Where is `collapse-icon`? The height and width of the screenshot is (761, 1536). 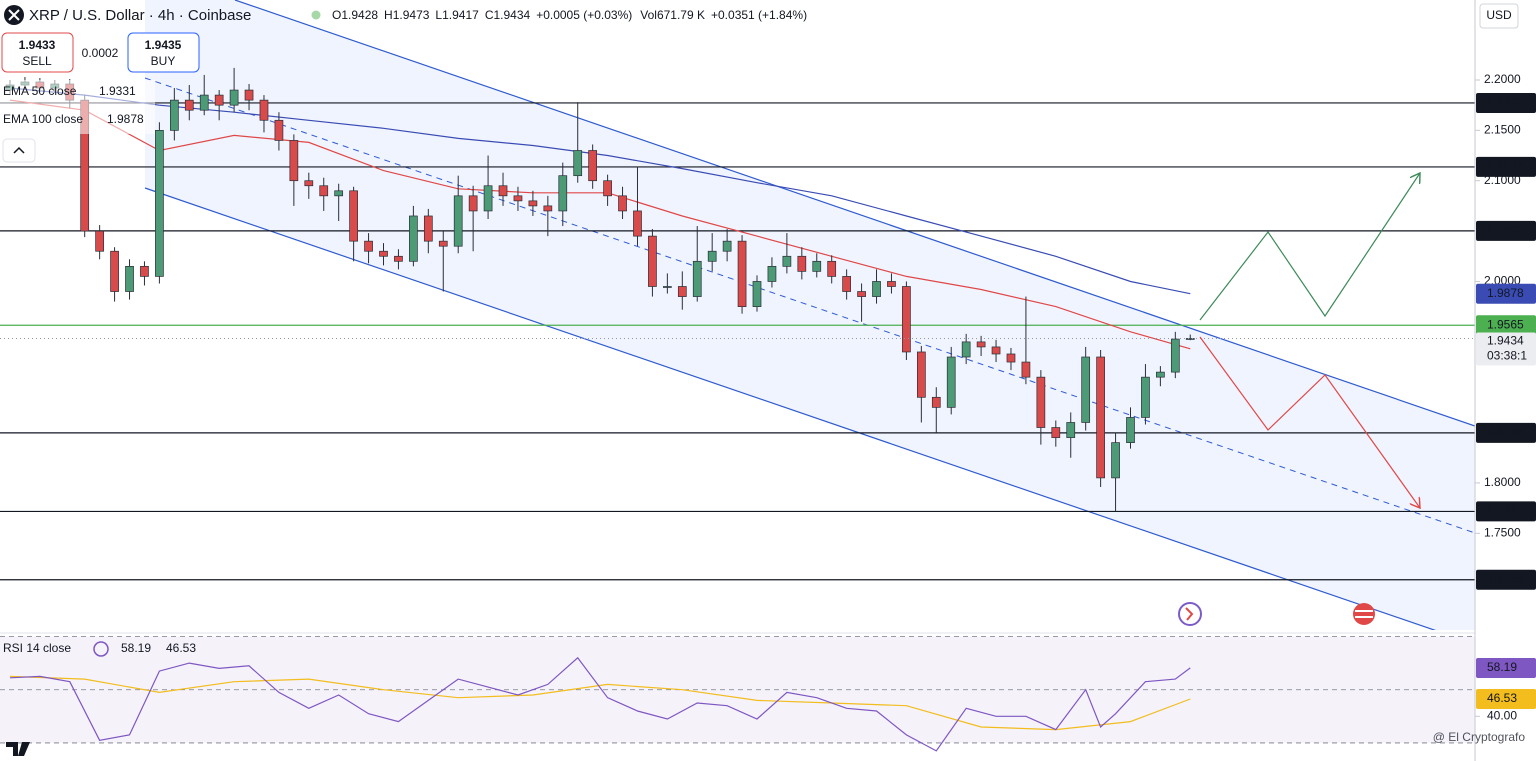
collapse-icon is located at coordinates (19, 150).